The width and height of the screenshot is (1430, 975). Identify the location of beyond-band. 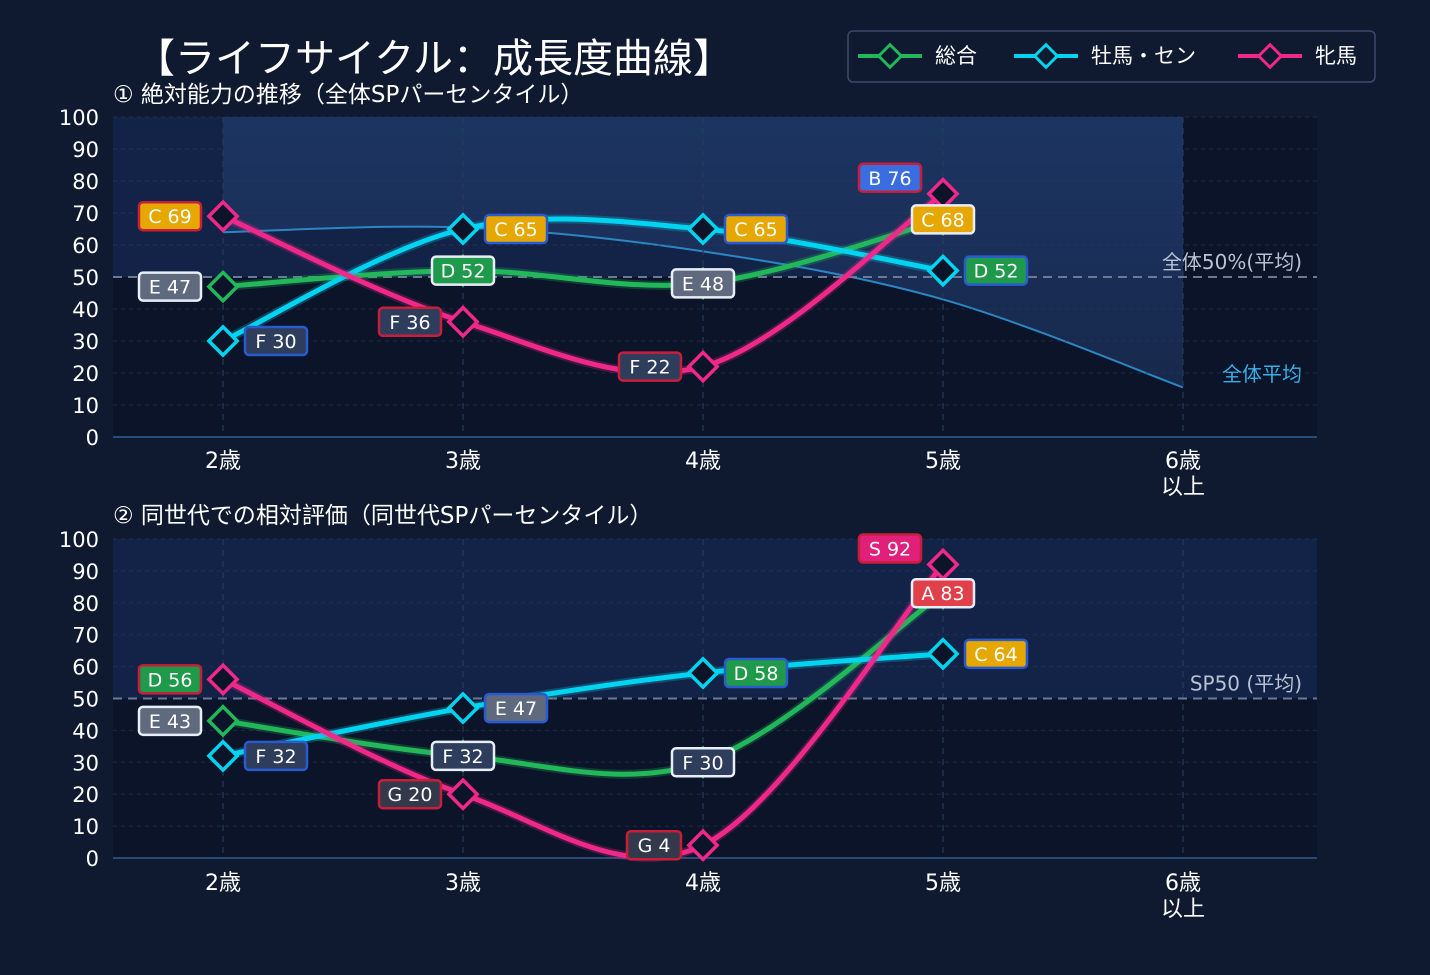
(1250, 277).